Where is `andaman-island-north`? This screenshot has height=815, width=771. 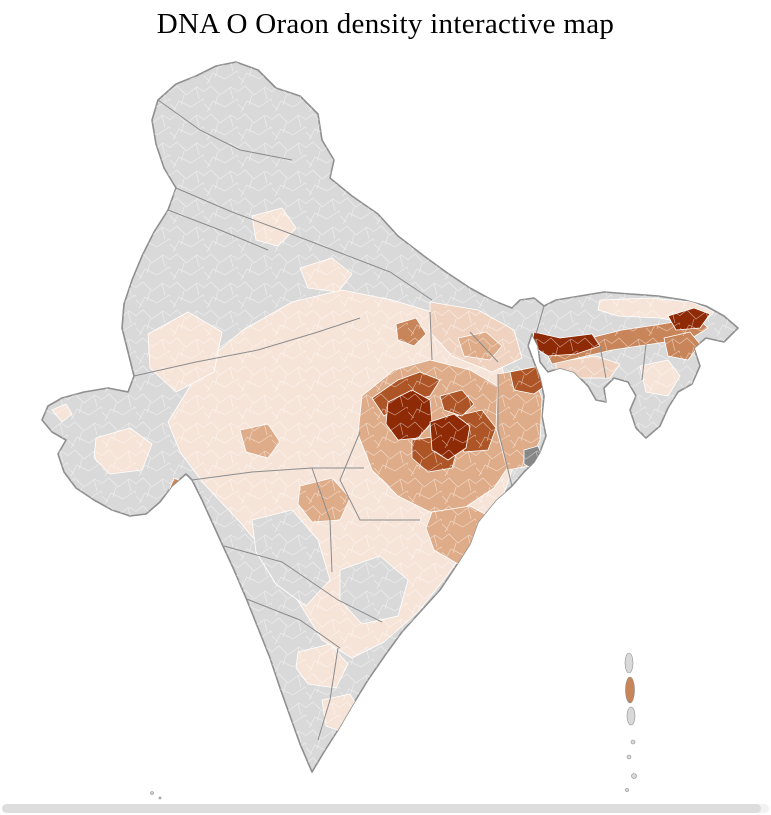
andaman-island-north is located at coordinates (629, 663).